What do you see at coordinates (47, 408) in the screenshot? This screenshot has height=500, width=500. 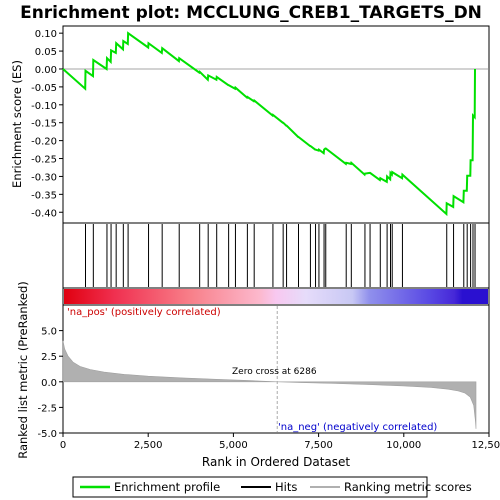 I see `metric-y-tick-label: -2.5` at bounding box center [47, 408].